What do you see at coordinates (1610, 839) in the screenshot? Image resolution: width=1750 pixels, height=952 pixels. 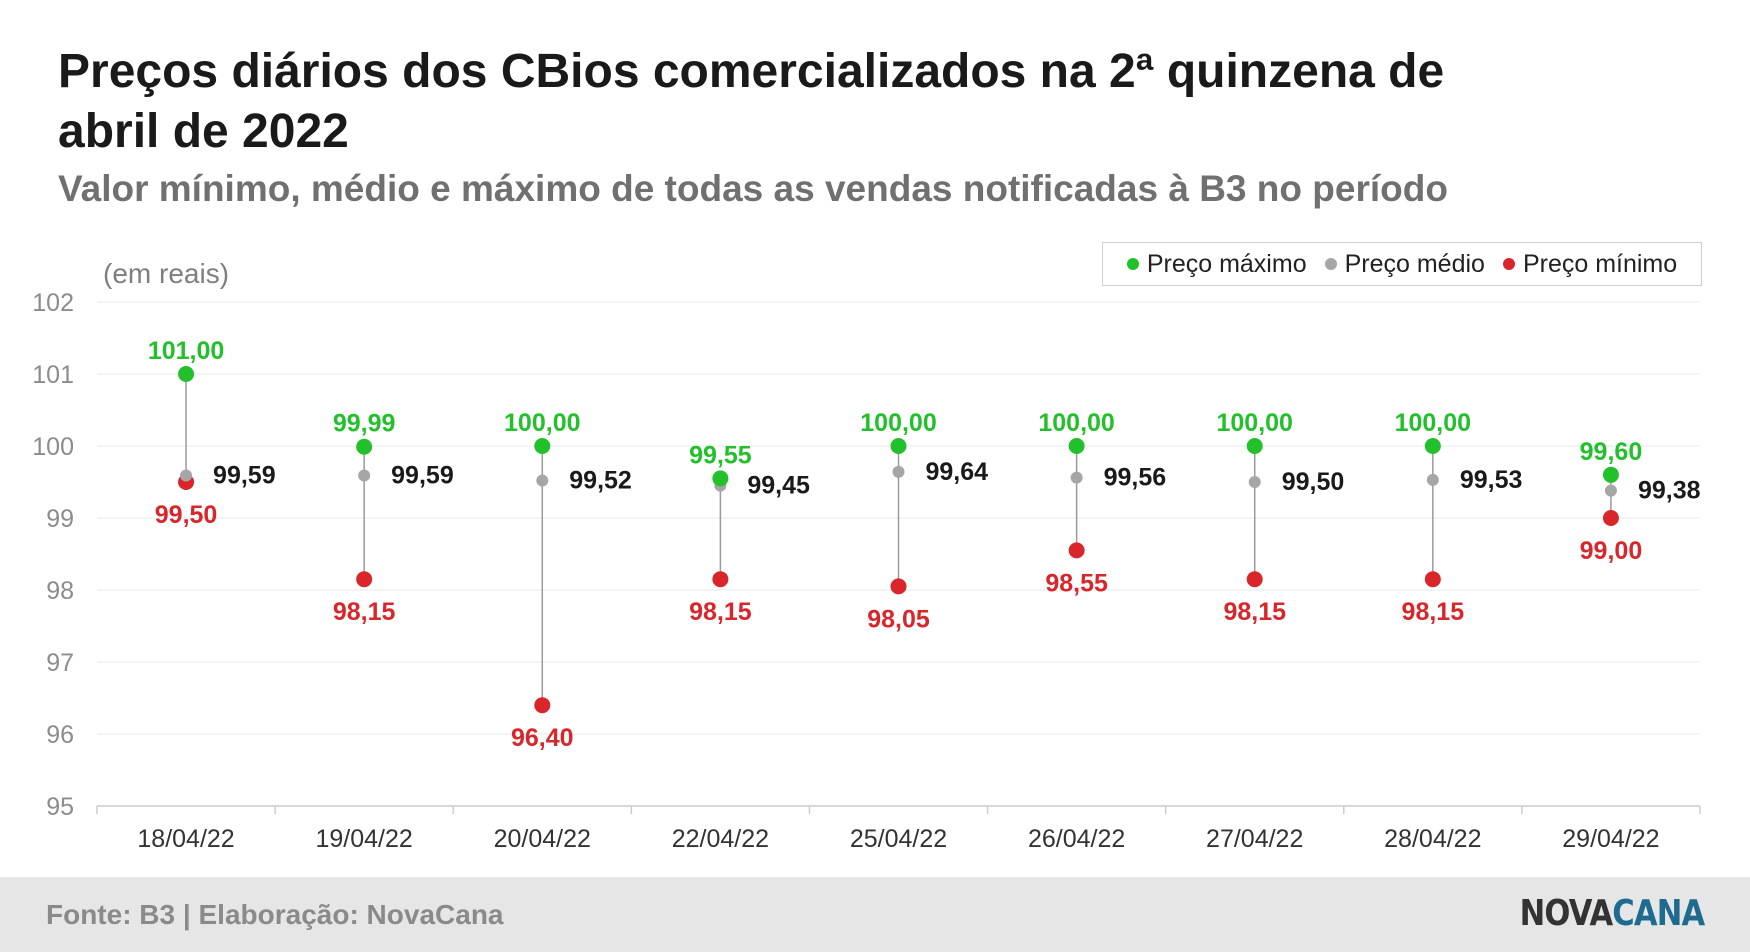 I see `x-tick-label: 29/04/22` at bounding box center [1610, 839].